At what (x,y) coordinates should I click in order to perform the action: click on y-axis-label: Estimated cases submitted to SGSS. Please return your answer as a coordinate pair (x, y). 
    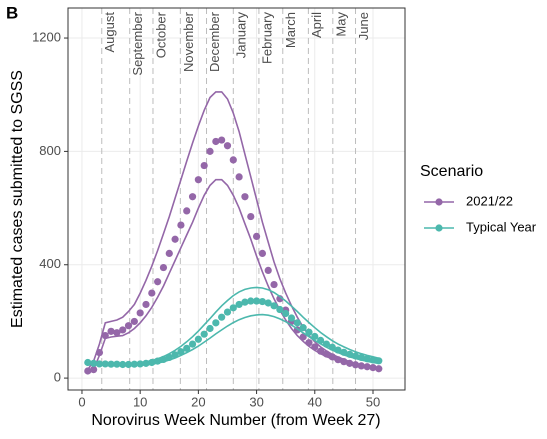
    Looking at the image, I should click on (17, 199).